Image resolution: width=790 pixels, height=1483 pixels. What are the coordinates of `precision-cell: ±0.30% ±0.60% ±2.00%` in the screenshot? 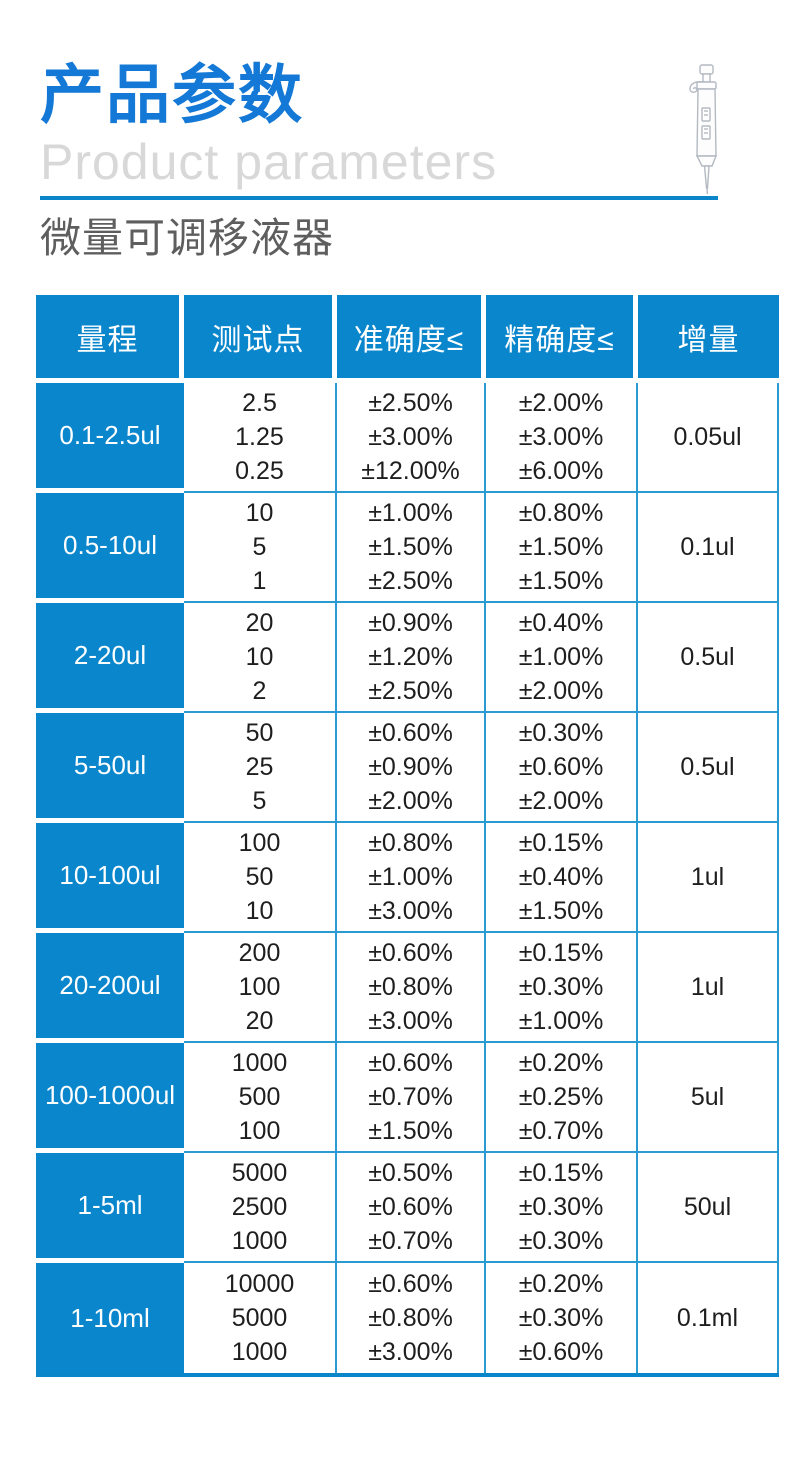 It's located at (562, 768).